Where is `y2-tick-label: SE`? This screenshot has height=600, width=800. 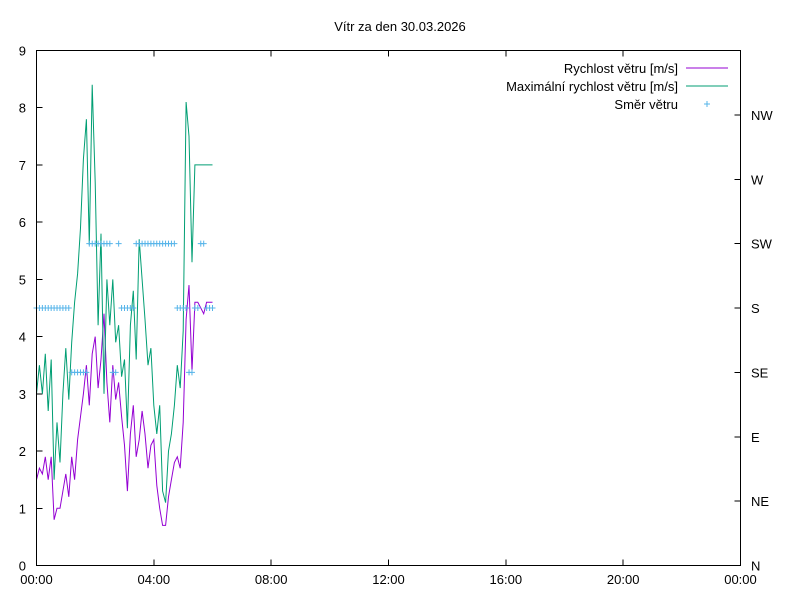 y2-tick-label: SE is located at coordinates (760, 372).